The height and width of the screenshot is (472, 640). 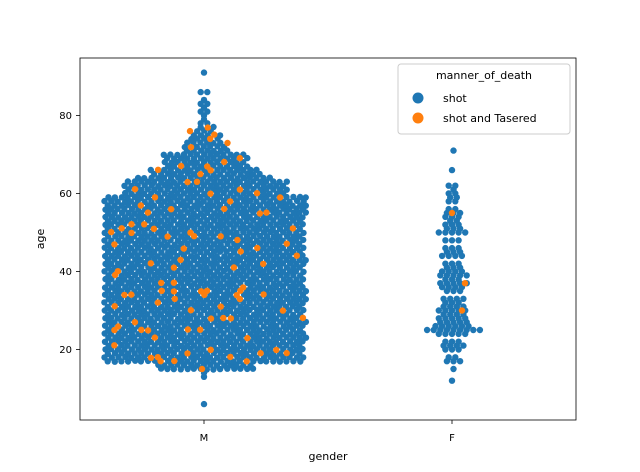 What do you see at coordinates (490, 118) in the screenshot?
I see `legend-label-shot-and-tasered: shot and Tasered` at bounding box center [490, 118].